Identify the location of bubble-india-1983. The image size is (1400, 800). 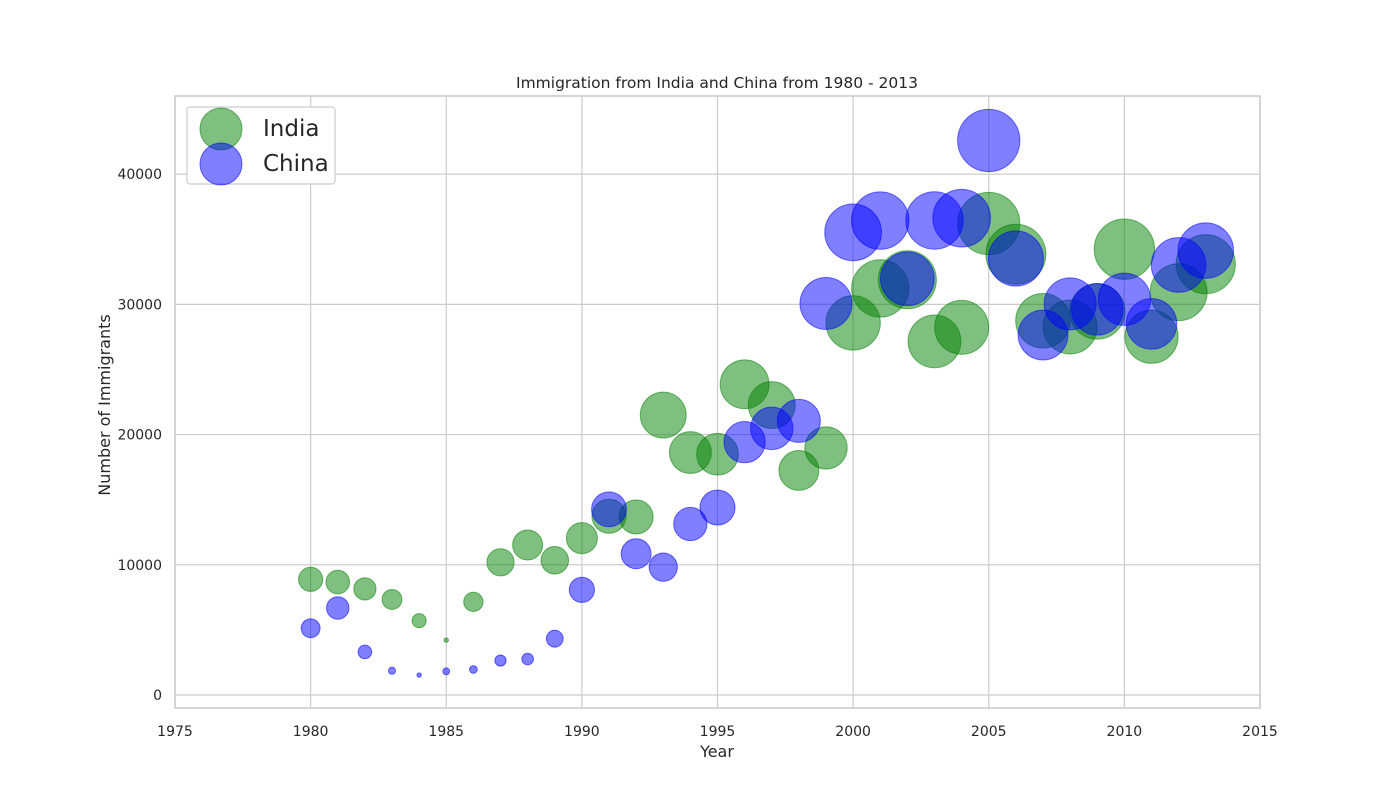
(392, 599).